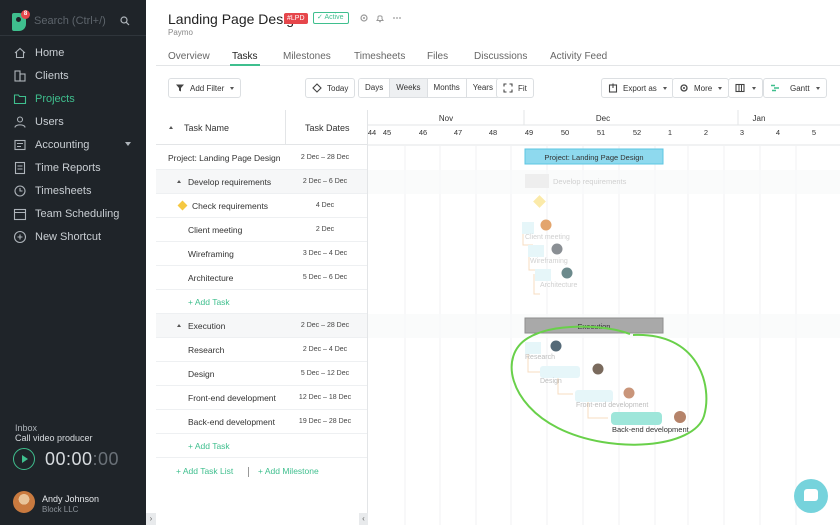 This screenshot has height=525, width=840. What do you see at coordinates (330, 88) in the screenshot?
I see `today-button: Today` at bounding box center [330, 88].